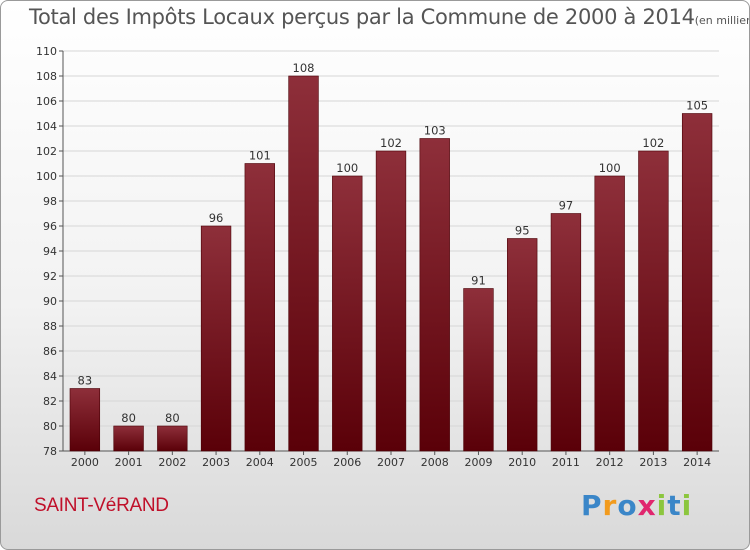 The width and height of the screenshot is (750, 550). What do you see at coordinates (566, 332) in the screenshot?
I see `bar-2011` at bounding box center [566, 332].